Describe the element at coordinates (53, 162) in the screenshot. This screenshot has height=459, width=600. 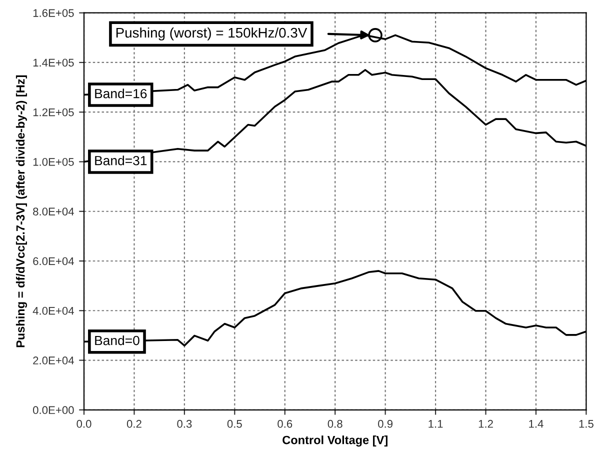
I see `y-tick-label: 1.0E+05` at that location.